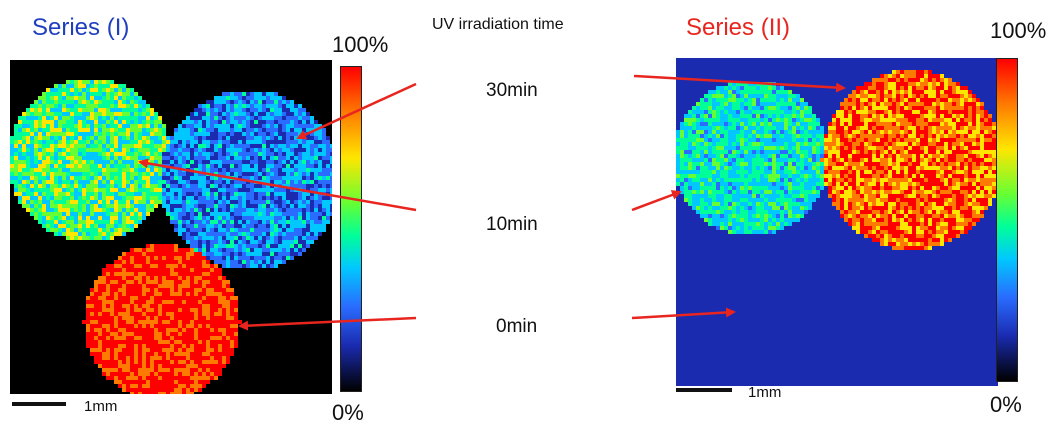 Image resolution: width=1064 pixels, height=426 pixels. What do you see at coordinates (498, 24) in the screenshot?
I see `uv-irradiation-header: UV irradiation time` at bounding box center [498, 24].